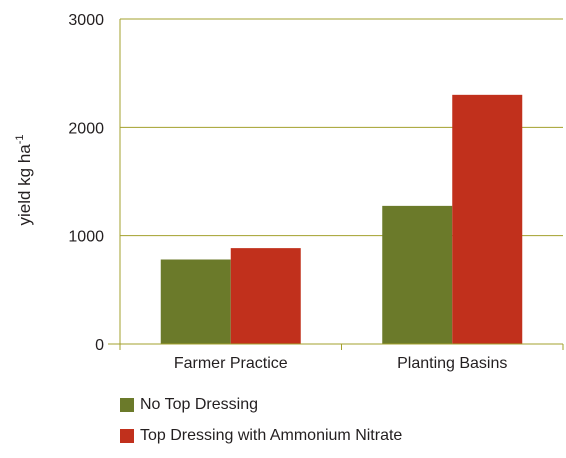  What do you see at coordinates (86, 128) in the screenshot?
I see `y-tick-label: 2000` at bounding box center [86, 128].